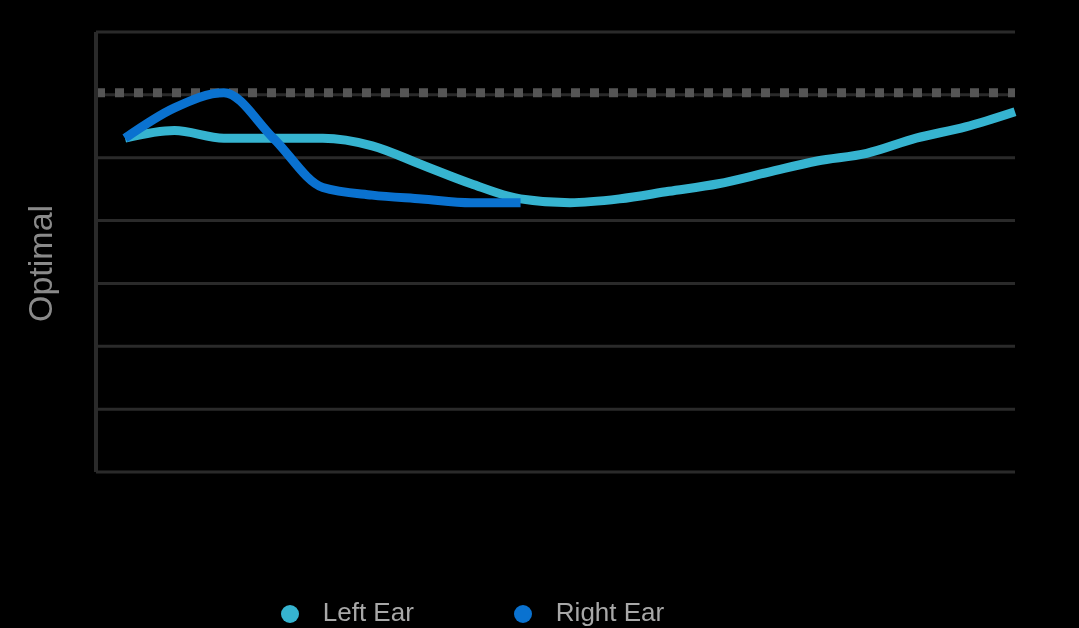 The width and height of the screenshot is (1079, 628). Describe the element at coordinates (40, 263) in the screenshot. I see `y-axis-title: Optimal` at that location.